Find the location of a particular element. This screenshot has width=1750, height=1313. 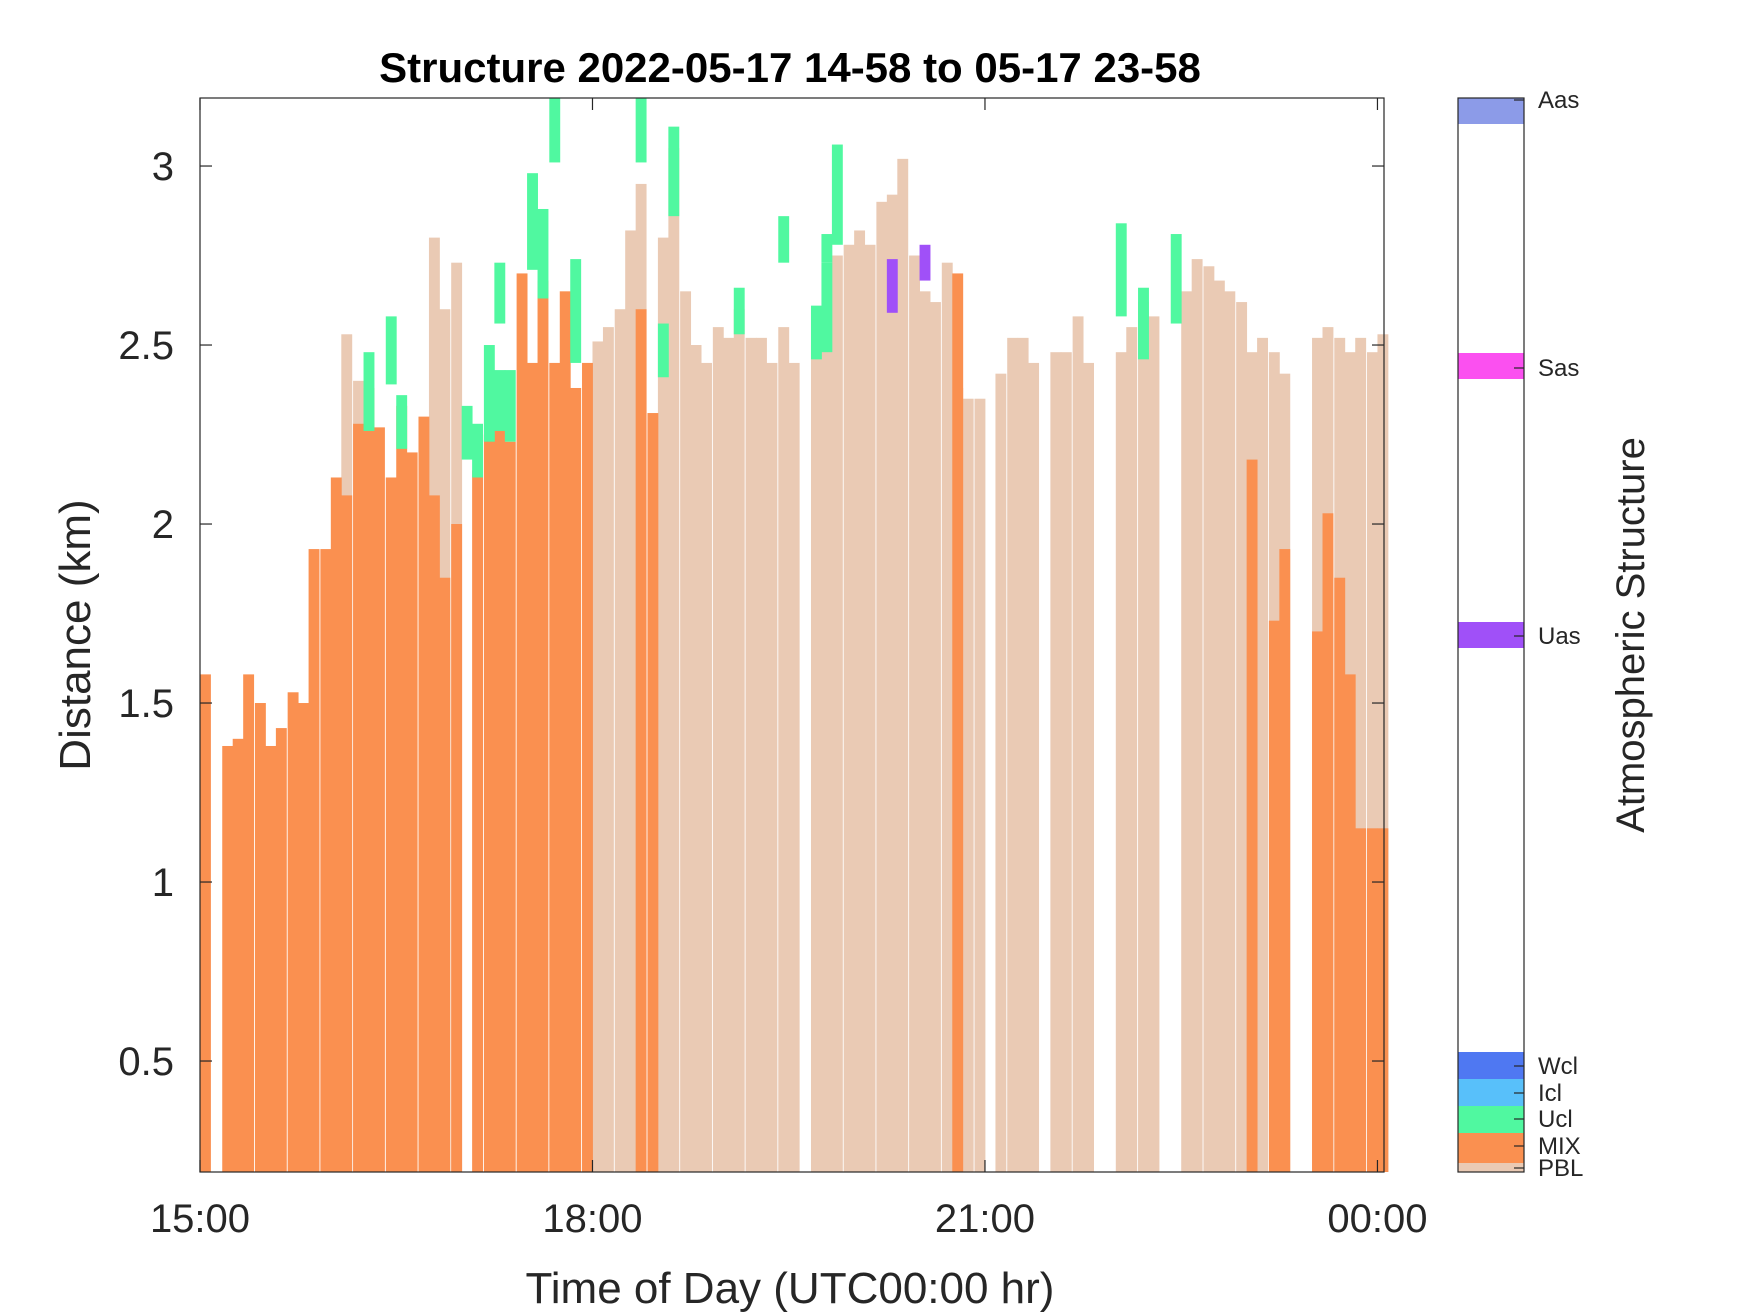

x-axis-label: Time of Day (UTC00:00 hr) is located at coordinates (790, 1288).